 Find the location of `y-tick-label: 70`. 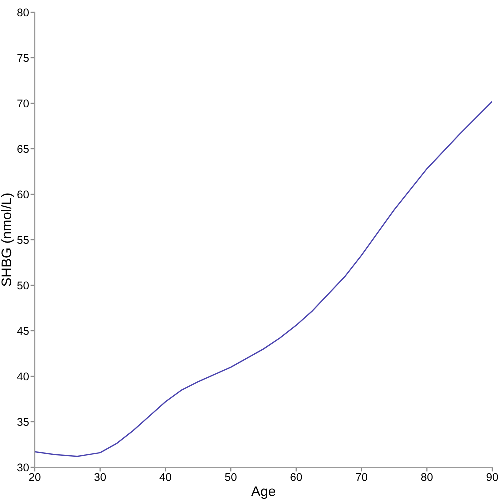

y-tick-label: 70 is located at coordinates (24, 104).